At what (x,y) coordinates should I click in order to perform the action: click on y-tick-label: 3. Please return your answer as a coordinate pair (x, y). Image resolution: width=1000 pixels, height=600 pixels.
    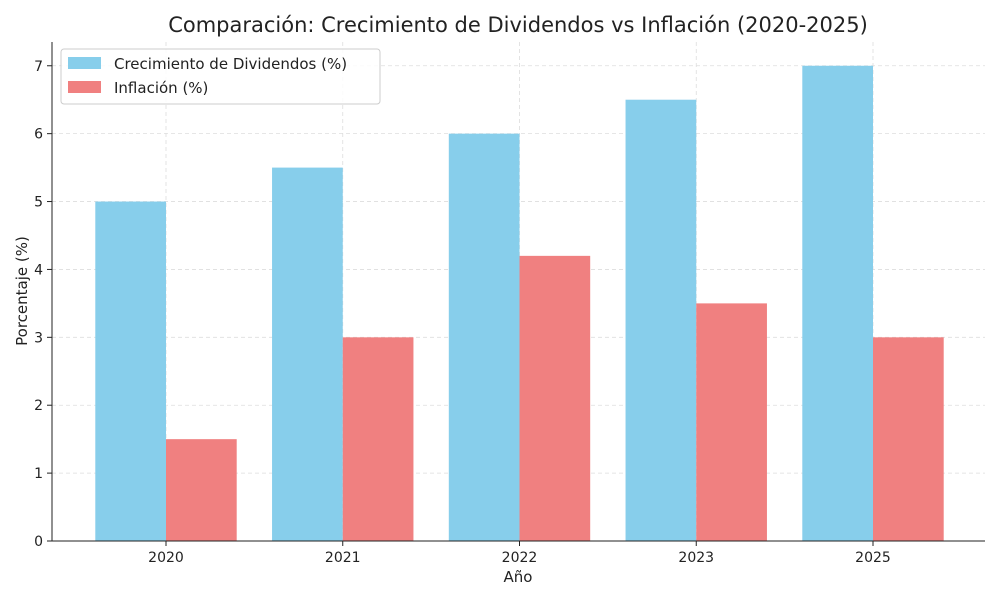
    Looking at the image, I should click on (38, 338).